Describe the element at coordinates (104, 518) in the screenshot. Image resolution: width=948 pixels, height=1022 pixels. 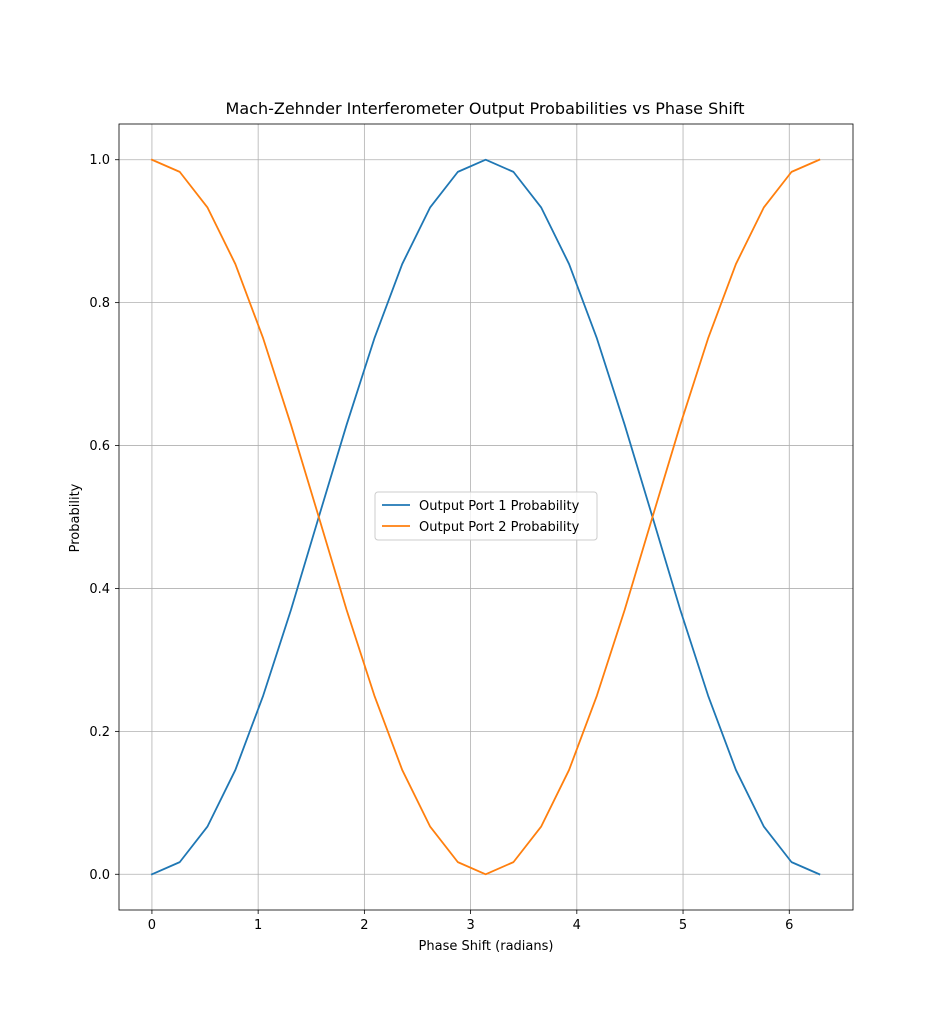
I see `y-axis-ticks: 0.0 0.2 0.4 0.6 0.8 1.0` at that location.